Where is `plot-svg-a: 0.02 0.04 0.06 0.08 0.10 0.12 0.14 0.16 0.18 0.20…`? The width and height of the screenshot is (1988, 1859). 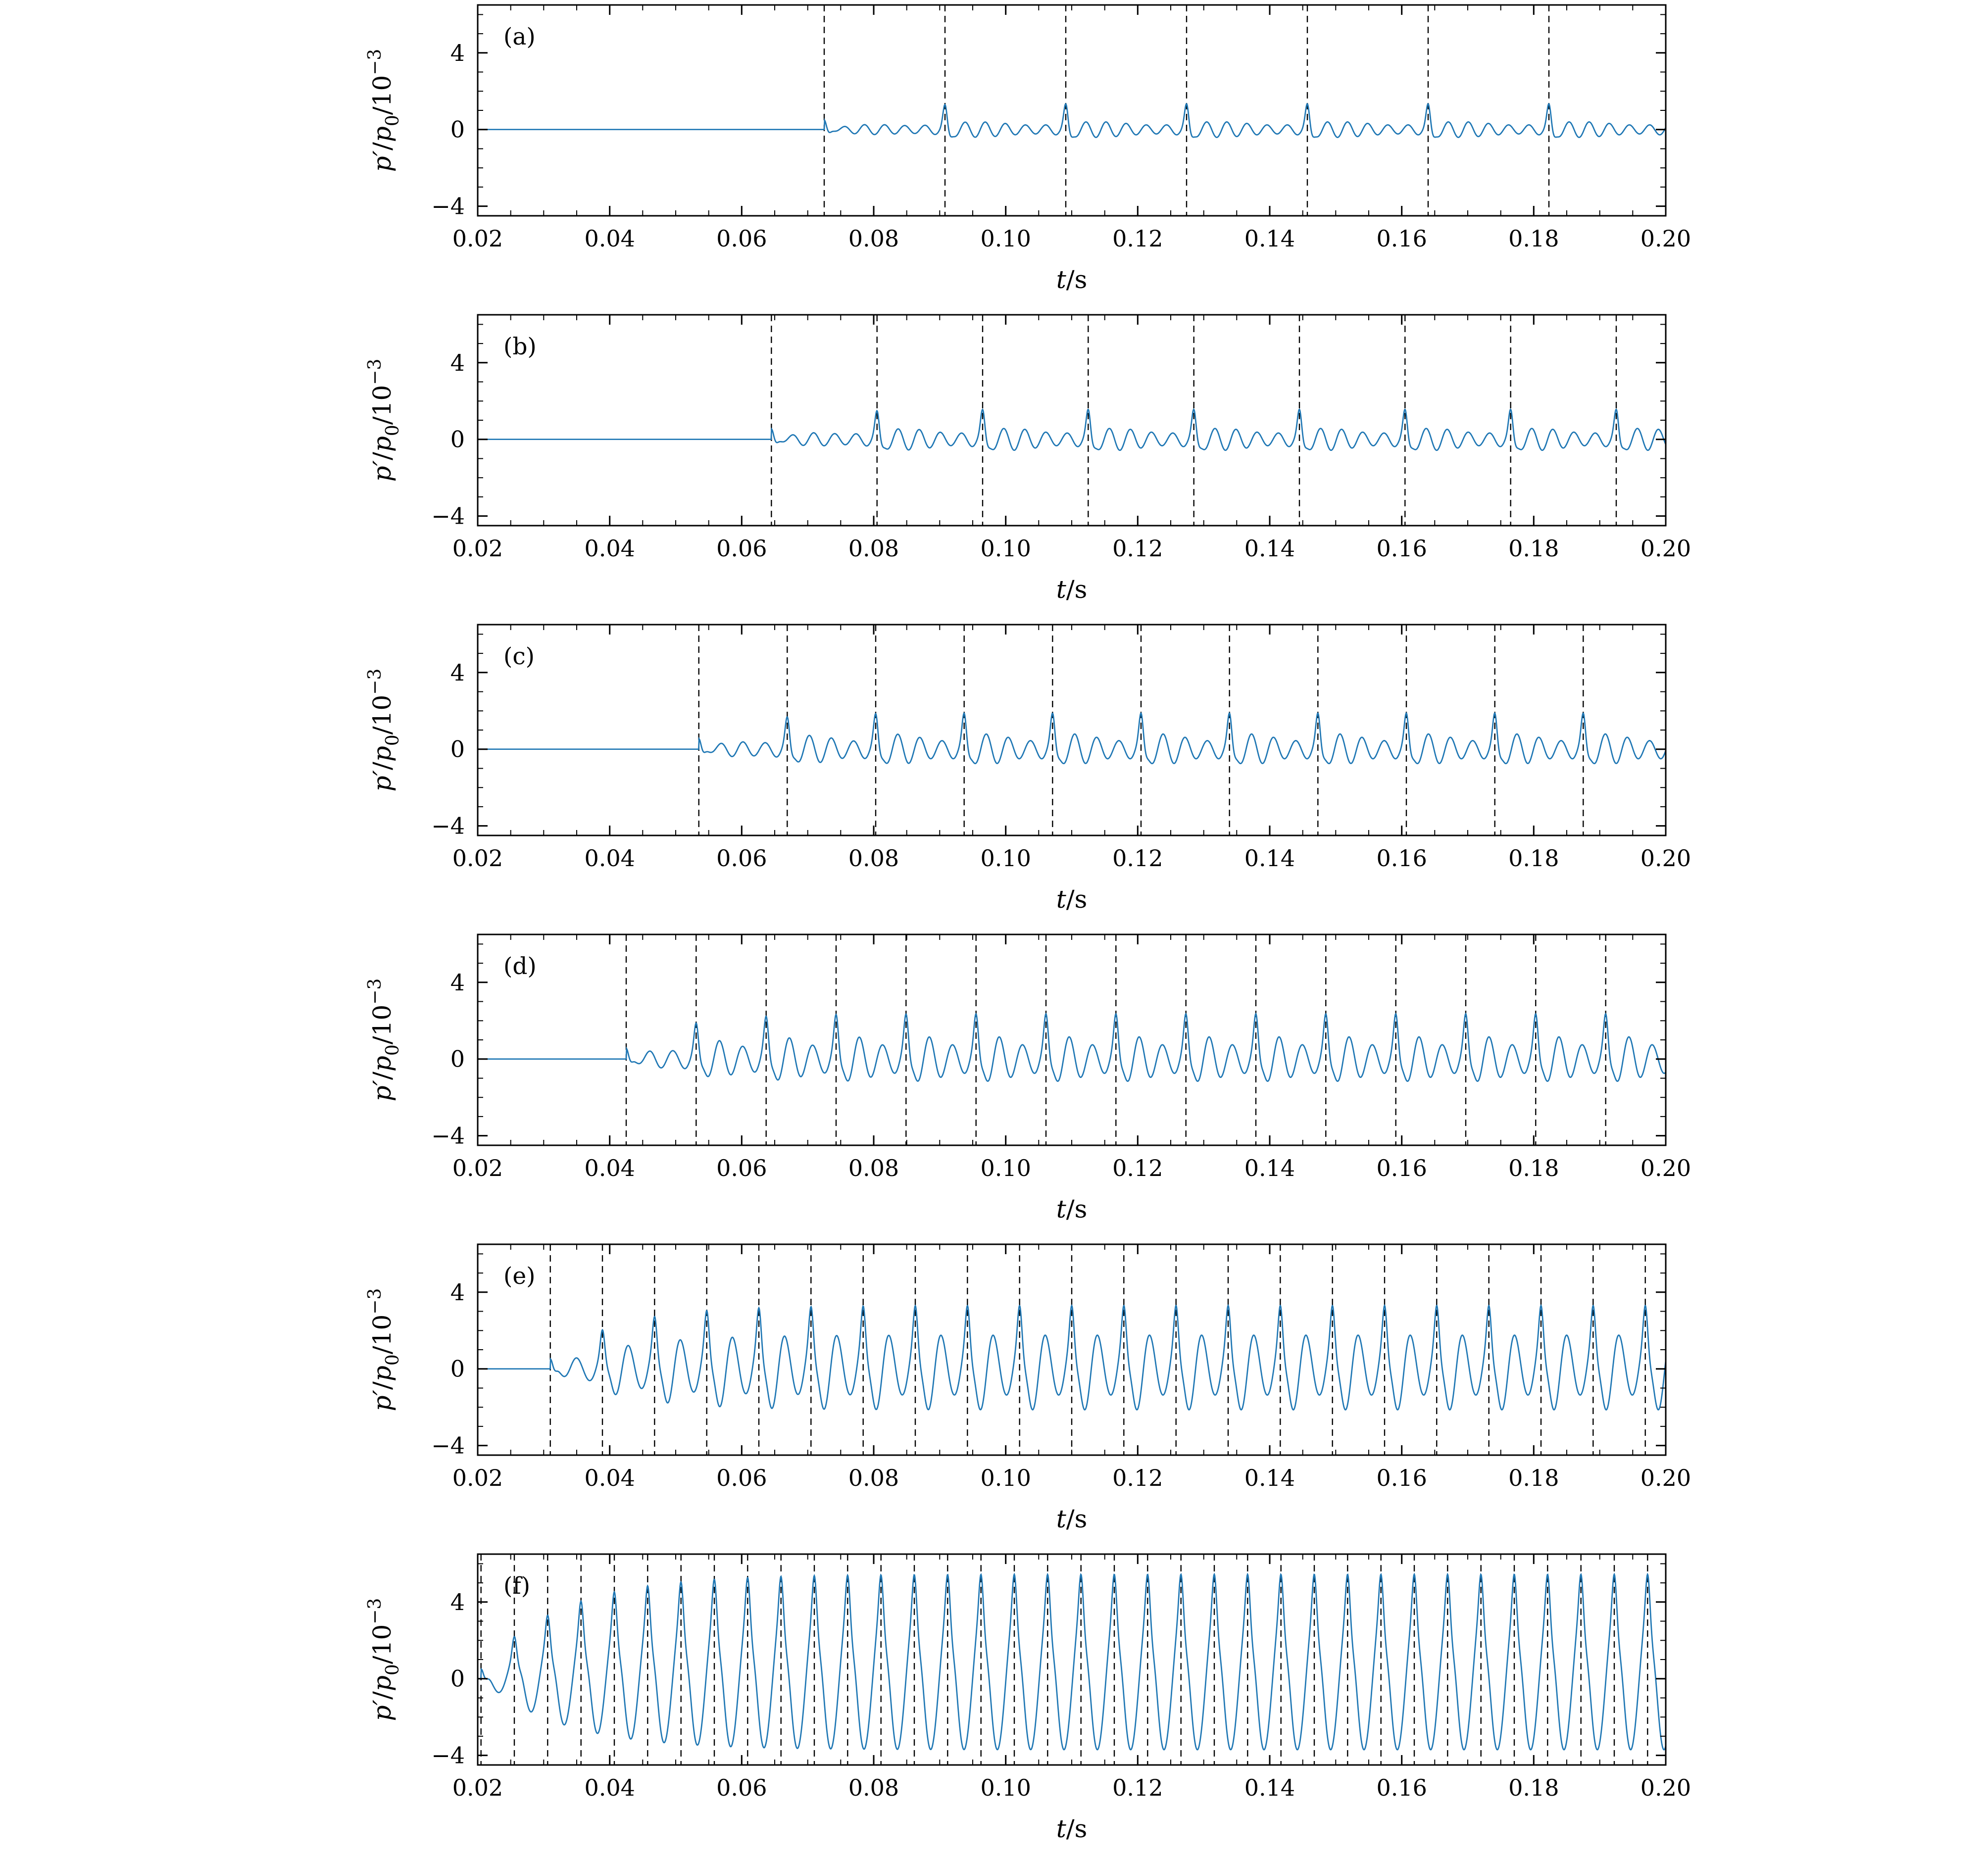 plot-svg-a: 0.02 0.04 0.06 0.08 0.10 0.12 0.14 0.16 0.18 0.20… is located at coordinates (1028, 149).